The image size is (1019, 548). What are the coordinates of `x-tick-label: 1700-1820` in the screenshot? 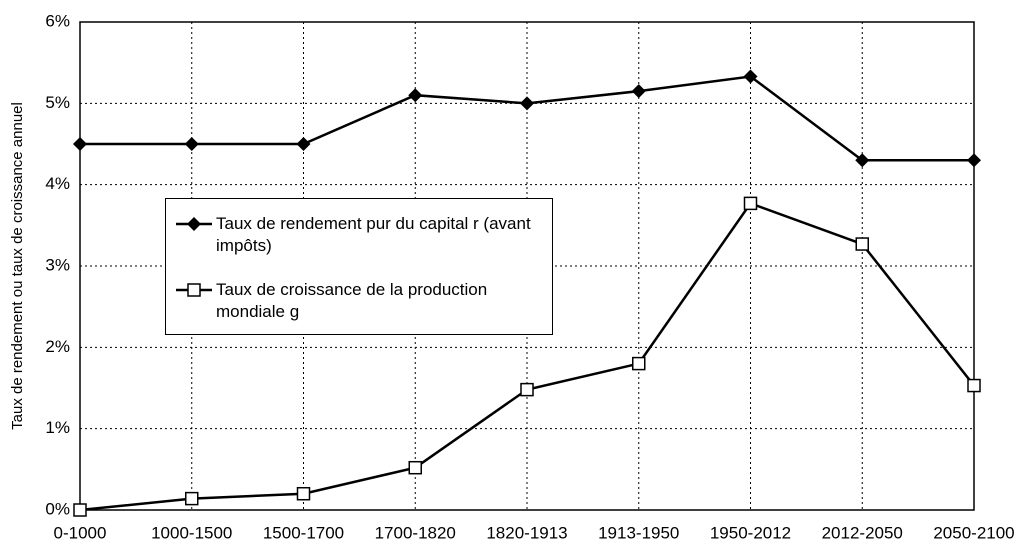 It's located at (415, 532).